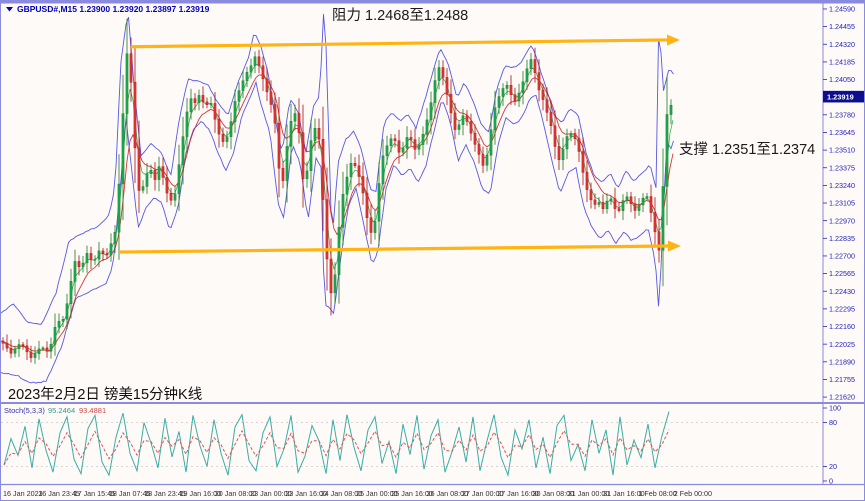 The image size is (865, 501). What do you see at coordinates (412, 493) in the screenshot?
I see `svg-text: 25 Jan 16:00` at bounding box center [412, 493].